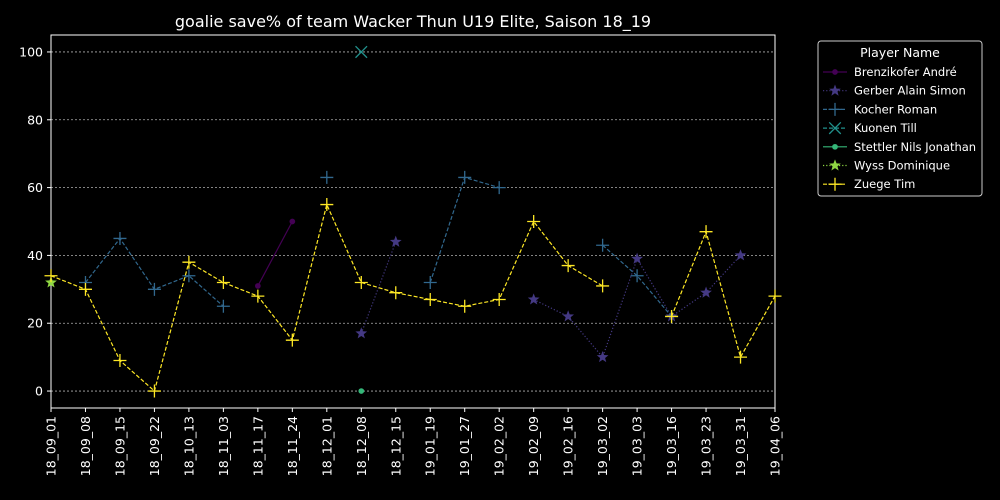  Describe the element at coordinates (910, 91) in the screenshot. I see `legend-label: Gerber Alain Simon` at that location.